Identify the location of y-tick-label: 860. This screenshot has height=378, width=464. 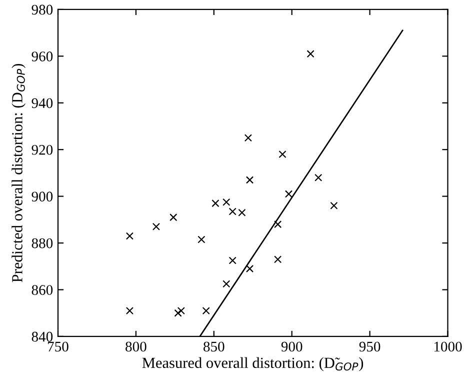
(42, 290).